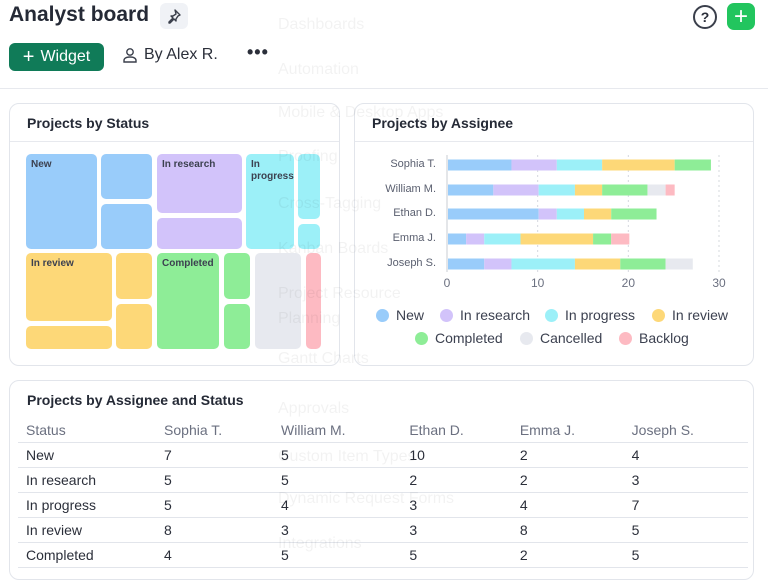 The height and width of the screenshot is (580, 768). Describe the element at coordinates (384, 88) in the screenshot. I see `header-divider` at that location.